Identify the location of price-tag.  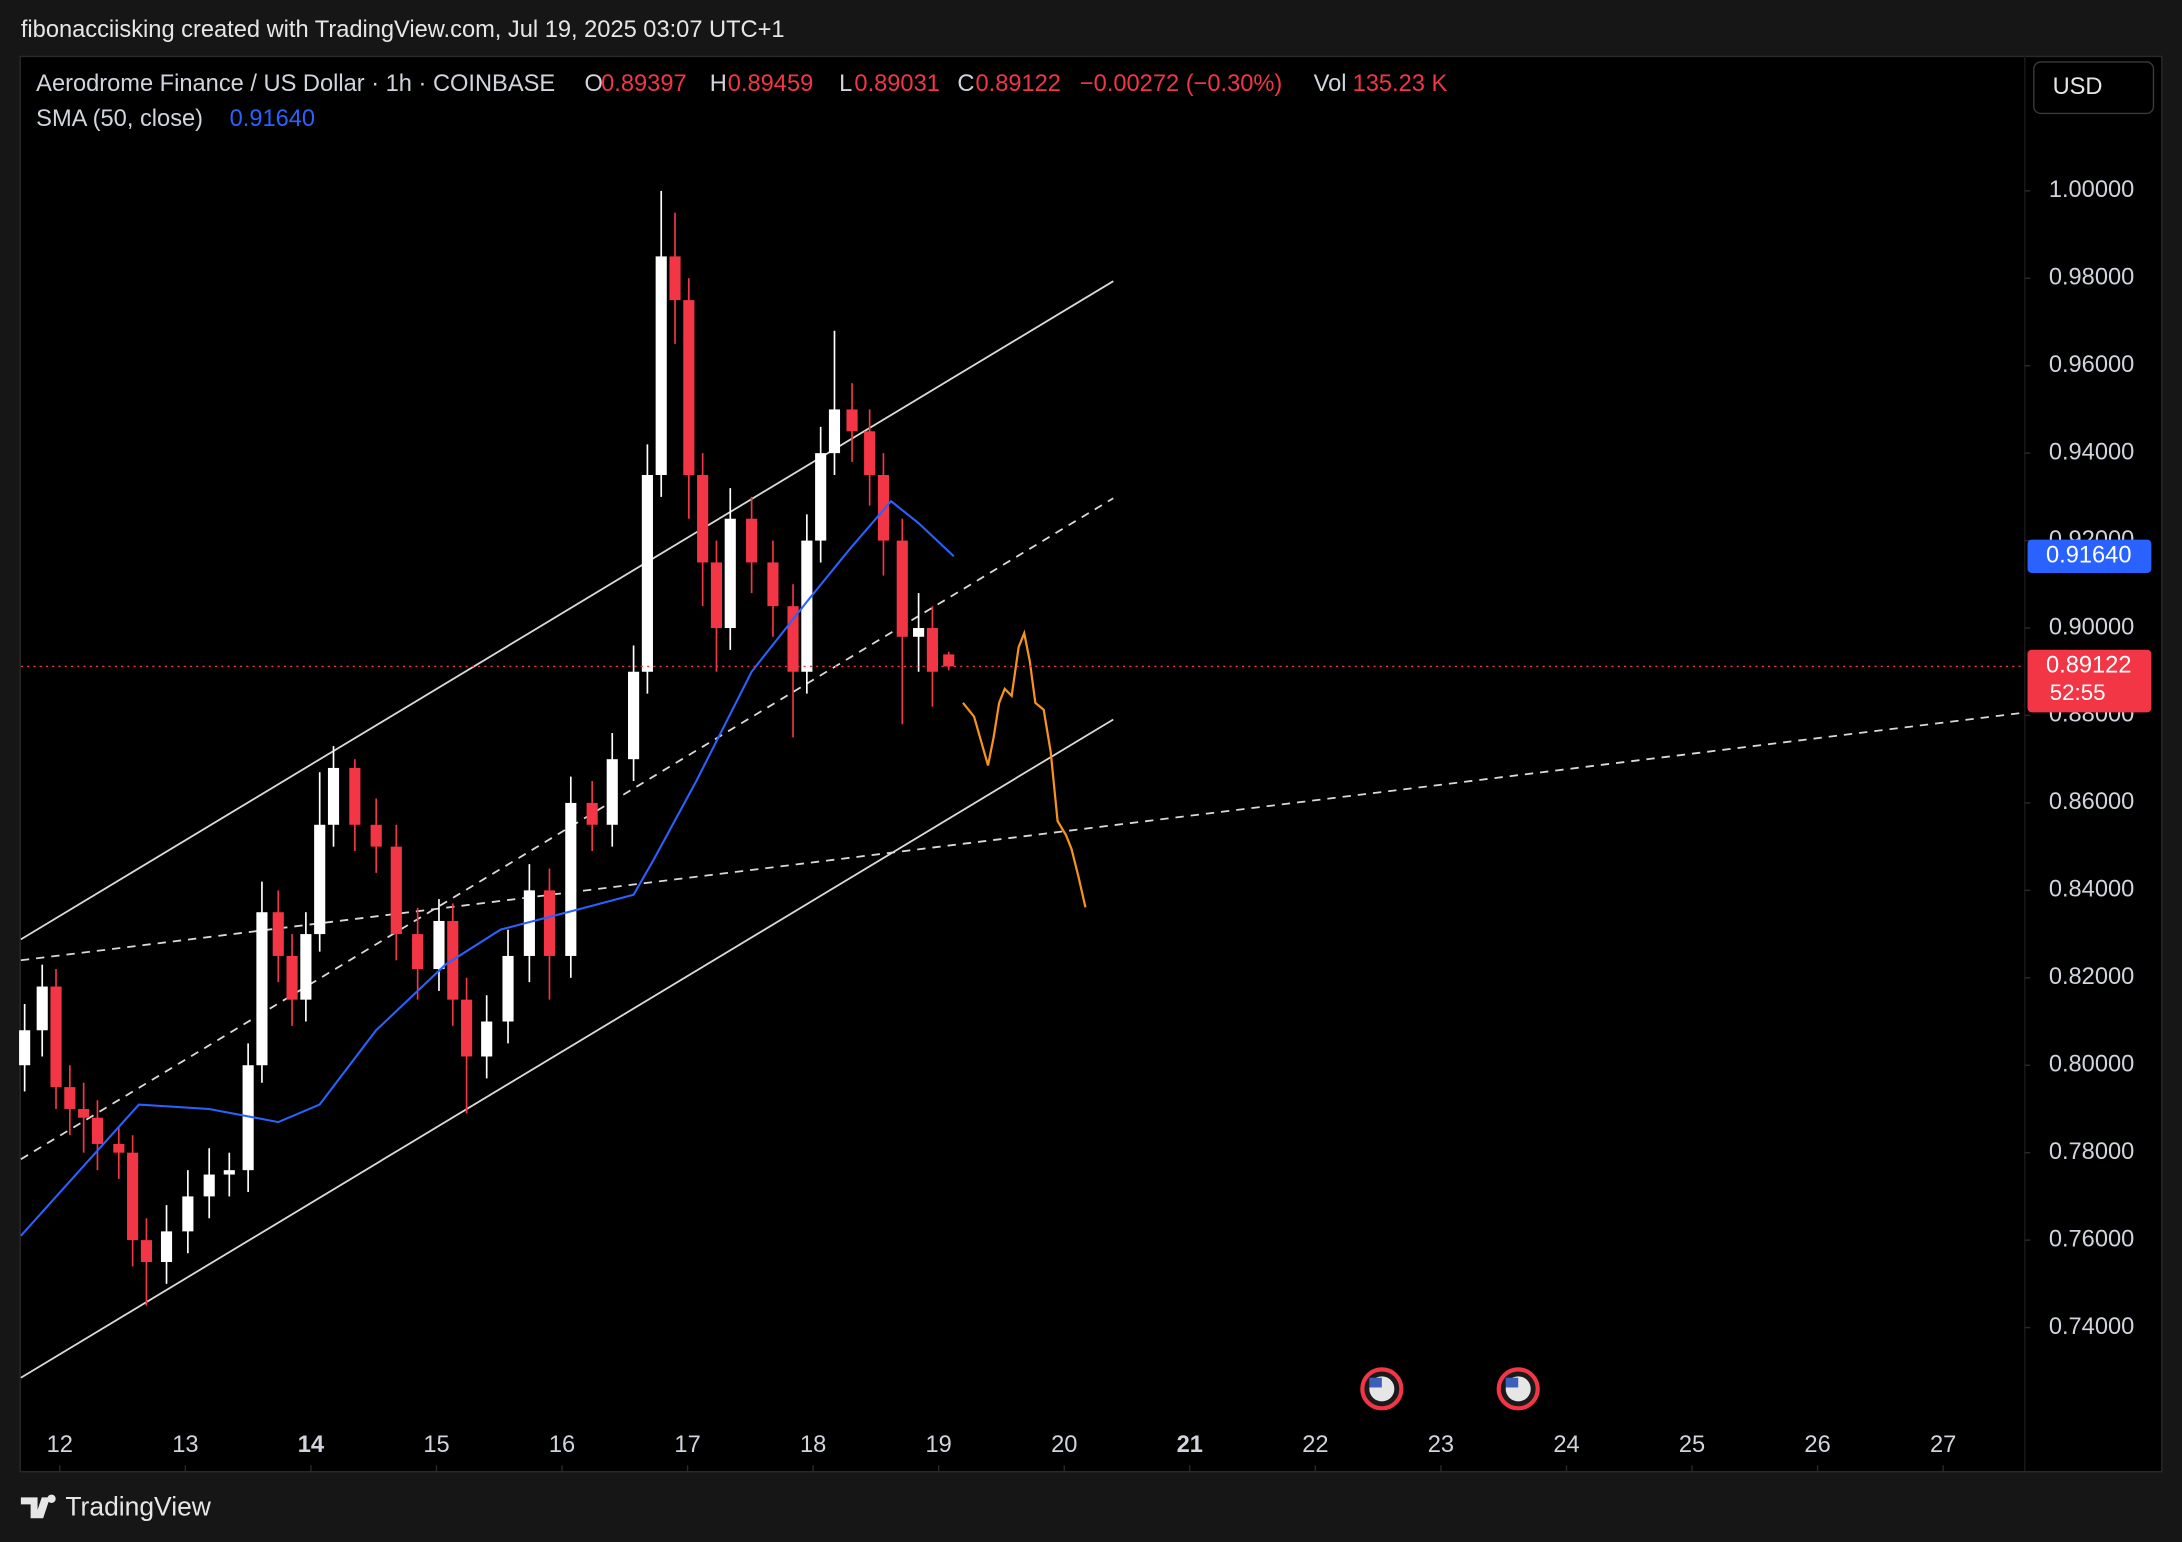
(2089, 681).